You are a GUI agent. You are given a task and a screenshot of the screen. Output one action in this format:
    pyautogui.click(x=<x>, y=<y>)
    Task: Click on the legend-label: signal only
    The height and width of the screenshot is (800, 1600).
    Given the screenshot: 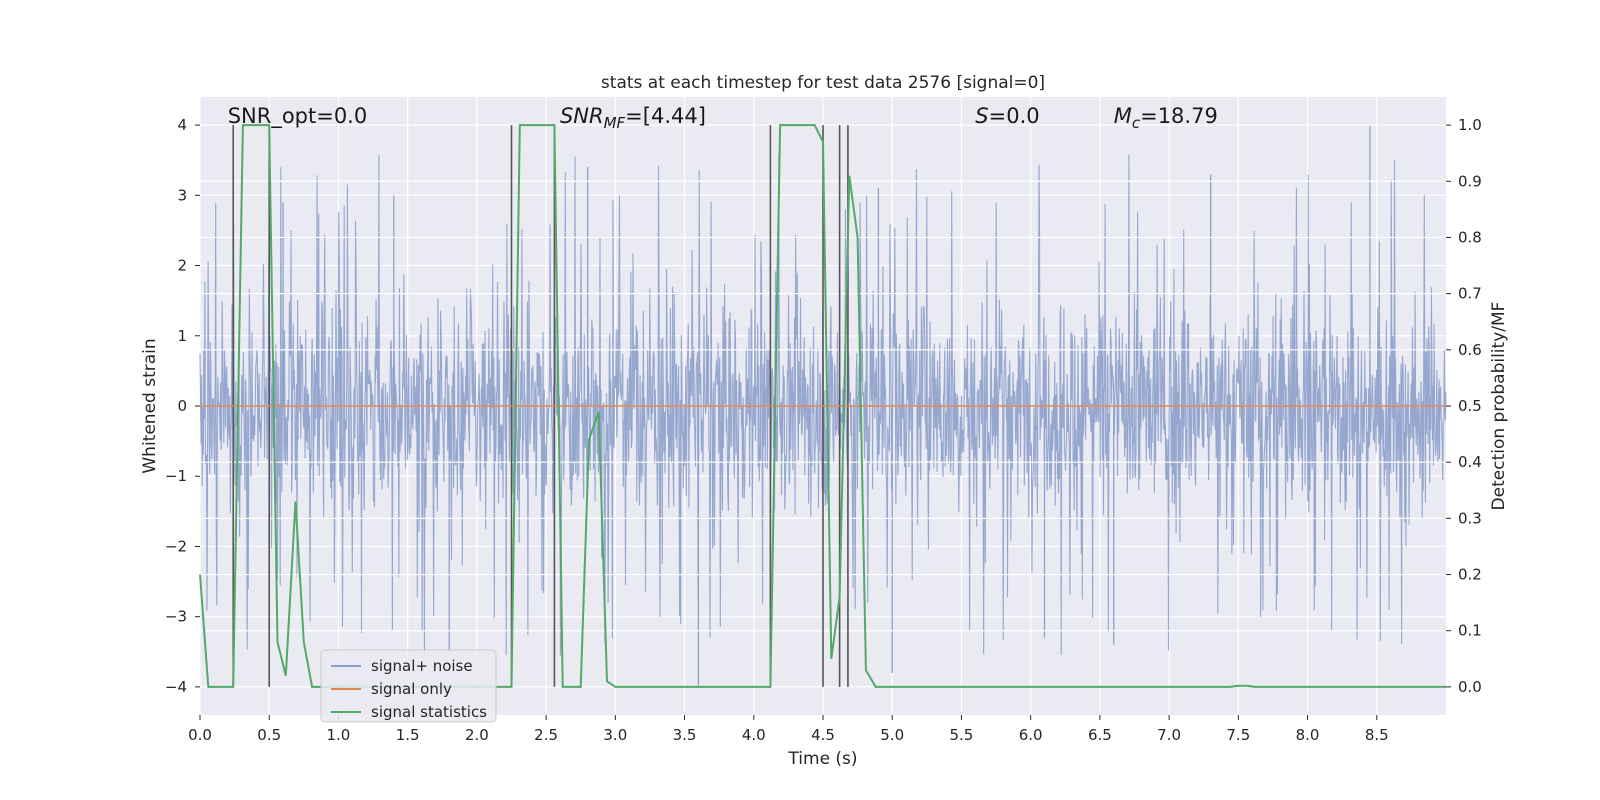 What is the action you would take?
    pyautogui.click(x=411, y=689)
    